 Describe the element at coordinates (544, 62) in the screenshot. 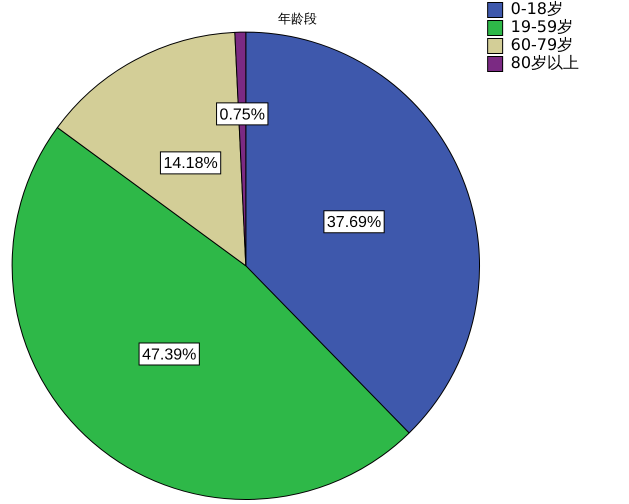

I see `legend-label: 80岁以上` at that location.